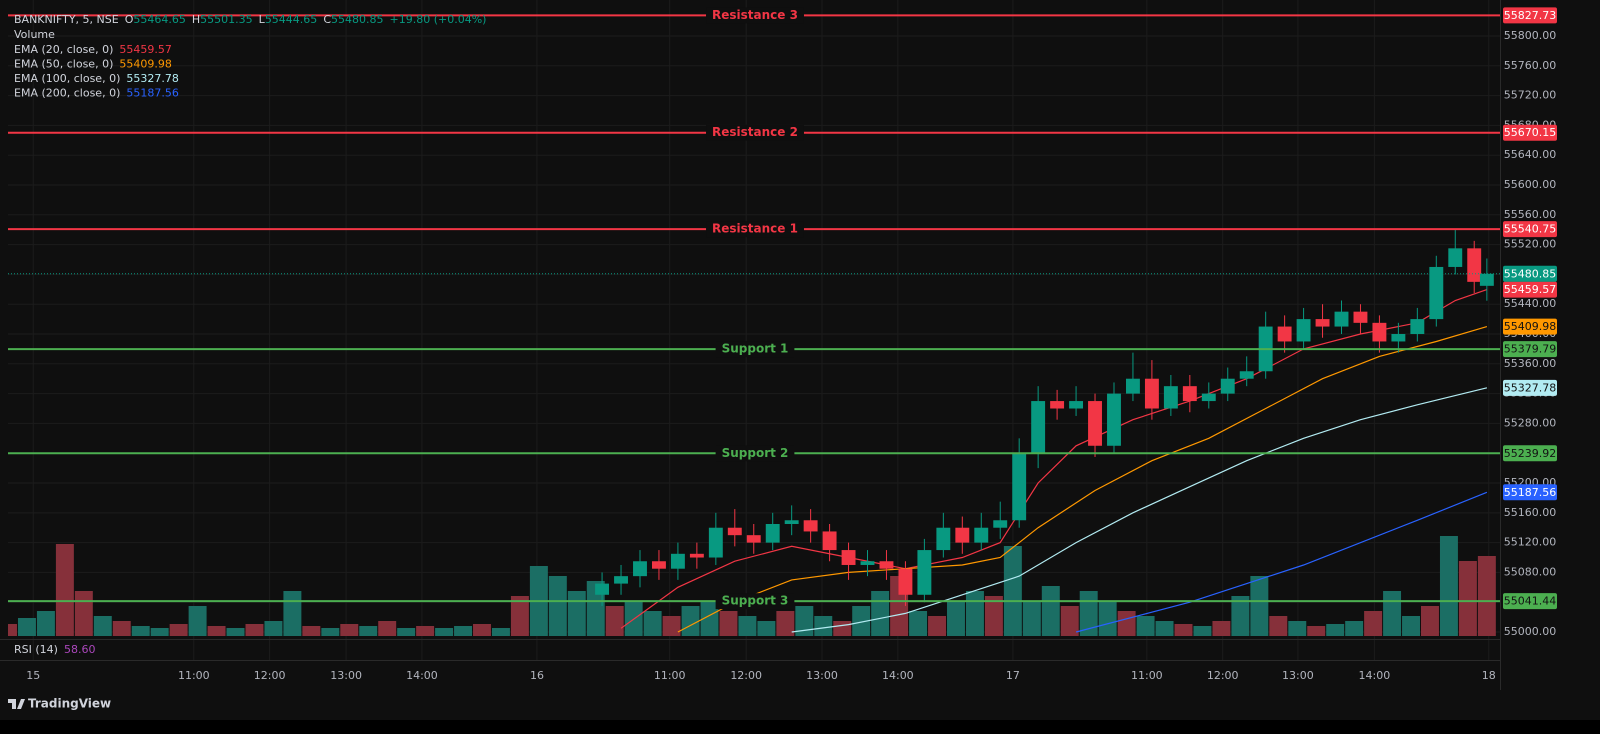 This screenshot has height=734, width=1600. I want to click on price-tag, so click(1530, 326).